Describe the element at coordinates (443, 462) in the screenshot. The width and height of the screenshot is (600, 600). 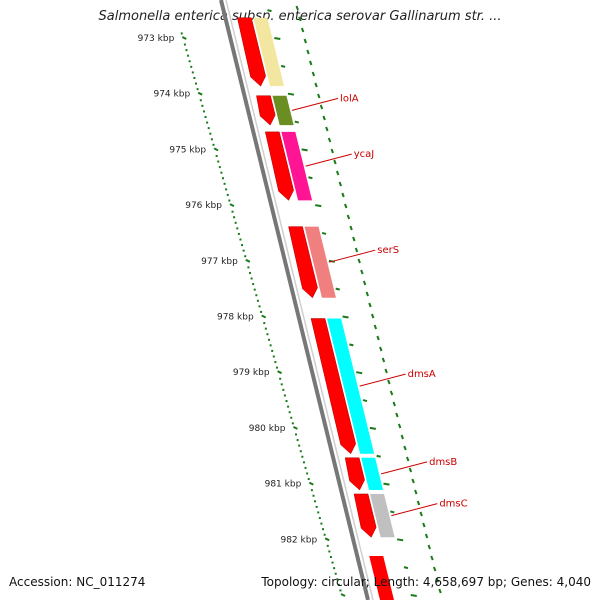
I see `gene-label: dmsB` at that location.